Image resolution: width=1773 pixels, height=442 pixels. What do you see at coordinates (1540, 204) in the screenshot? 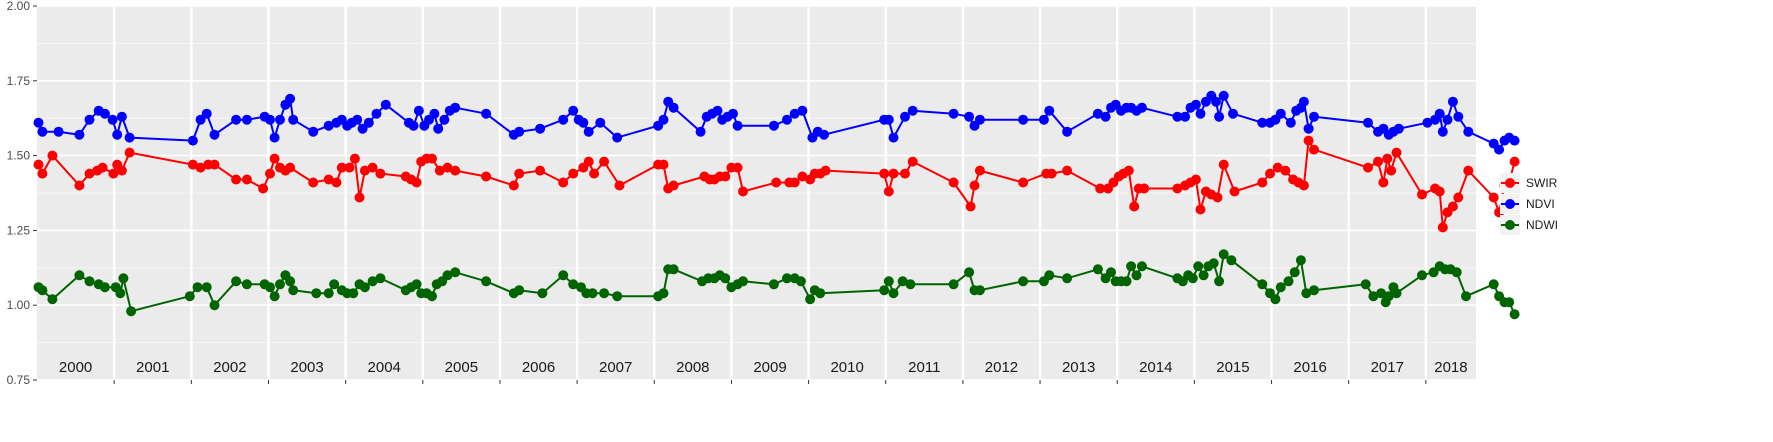
I see `legend-label: NDVI` at bounding box center [1540, 204].